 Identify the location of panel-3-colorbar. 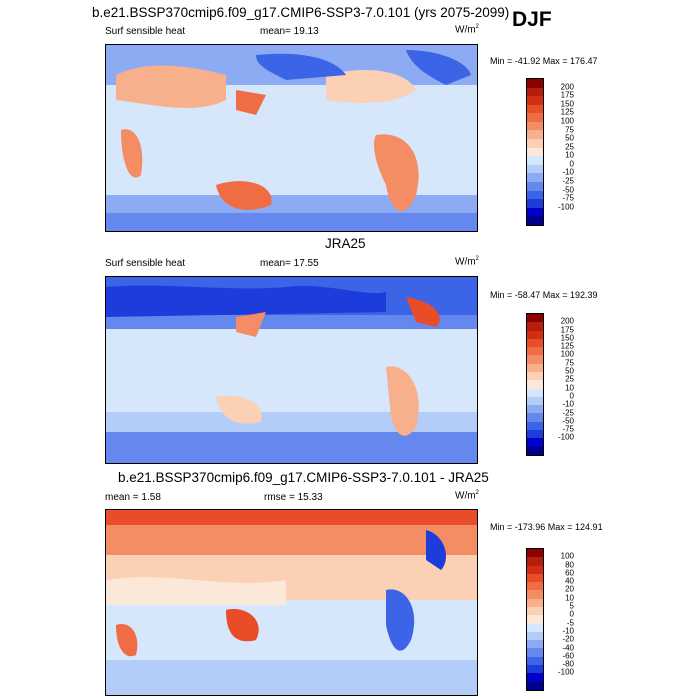
(535, 619).